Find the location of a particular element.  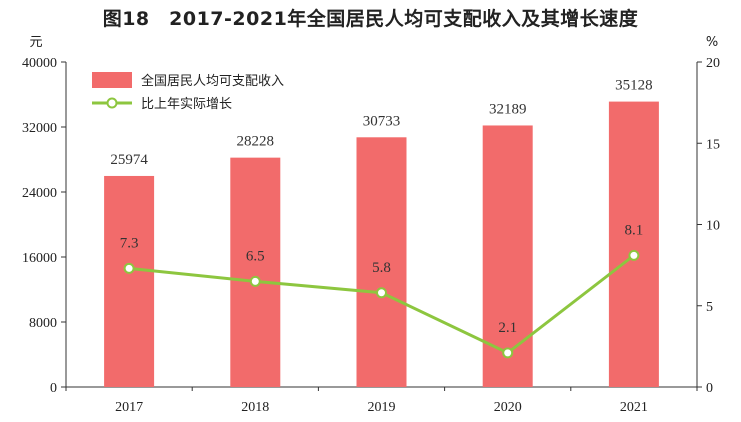

line-value-label: 5.8 is located at coordinates (381, 268).